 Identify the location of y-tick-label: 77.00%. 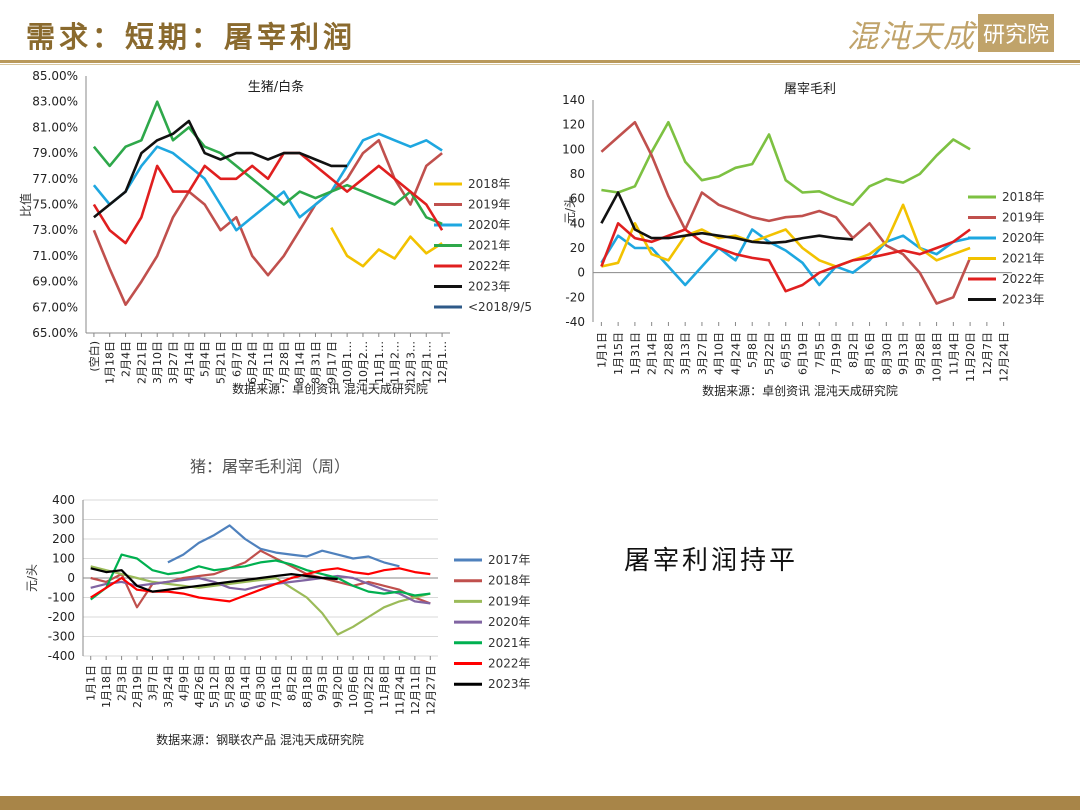
(55, 179).